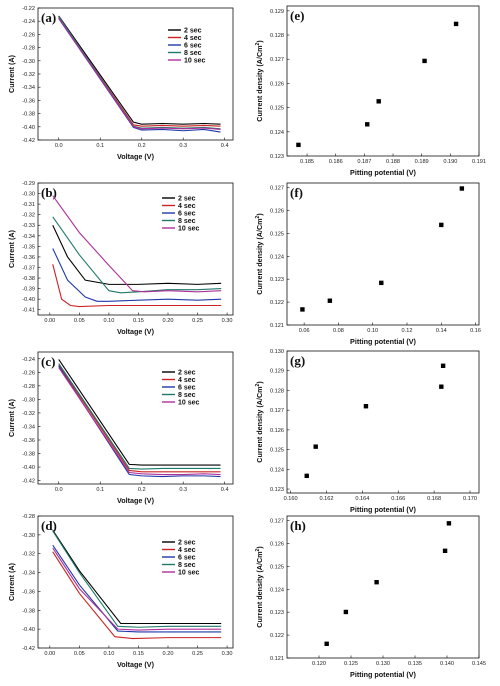 This screenshot has height=686, width=500. Describe the element at coordinates (28, 9) in the screenshot. I see `y-tick-label: -0.22` at that location.